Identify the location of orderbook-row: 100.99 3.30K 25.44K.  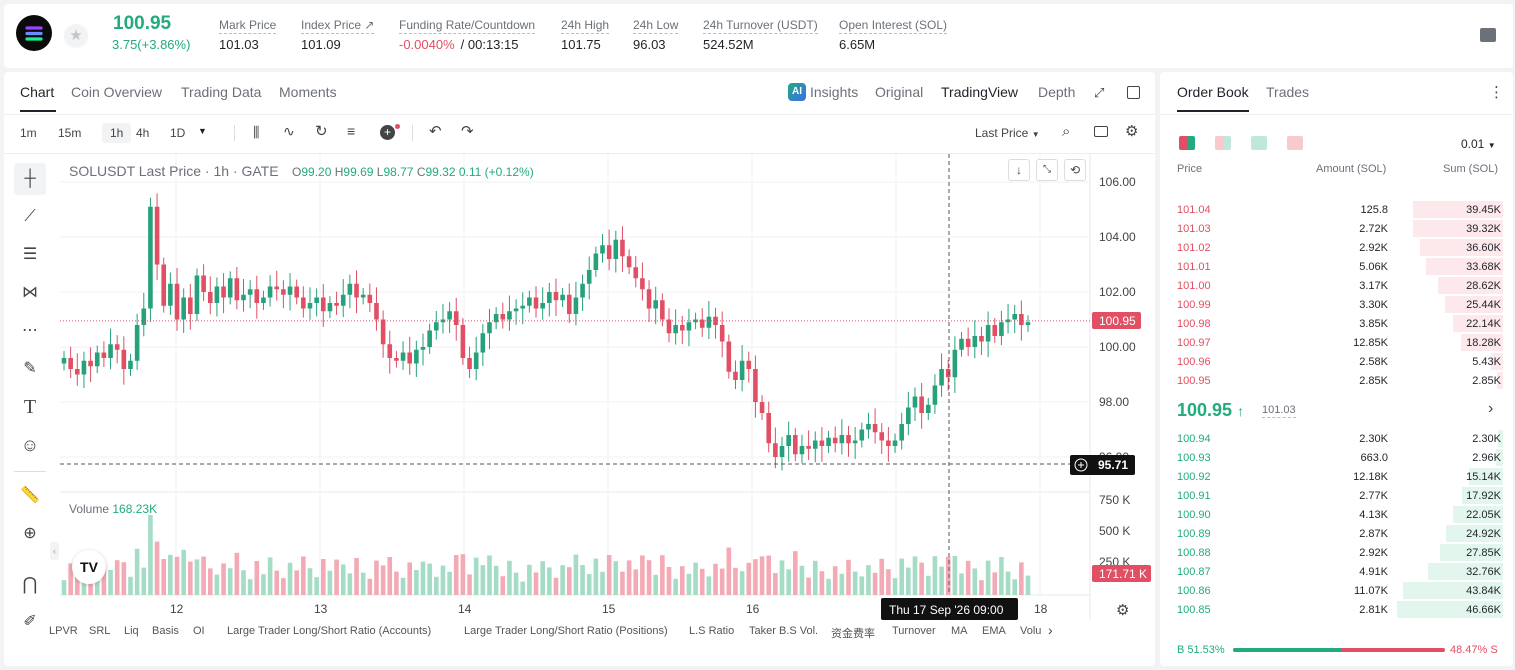
(1340, 305).